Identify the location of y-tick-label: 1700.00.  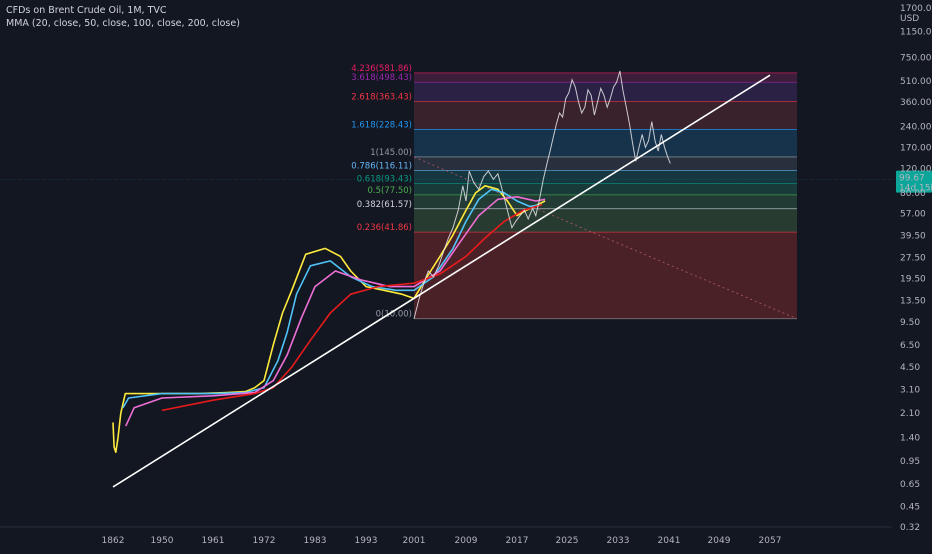
(916, 9).